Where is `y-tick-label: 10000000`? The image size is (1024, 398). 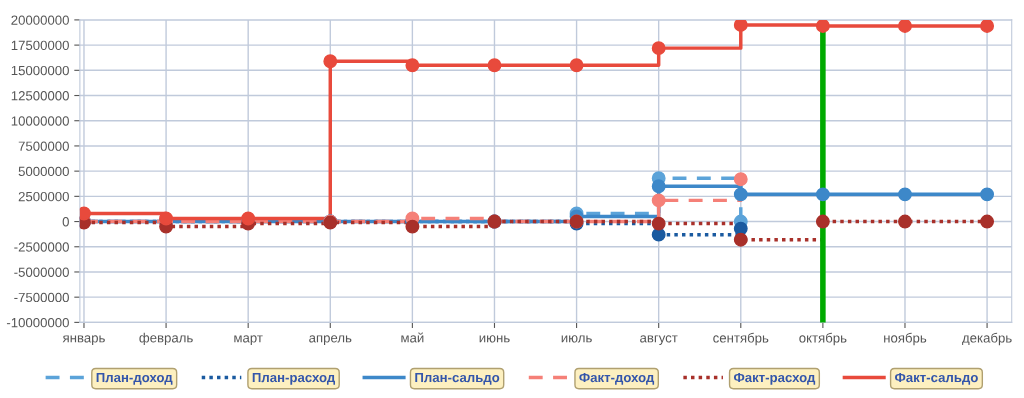
y-tick-label: 10000000 is located at coordinates (40, 121).